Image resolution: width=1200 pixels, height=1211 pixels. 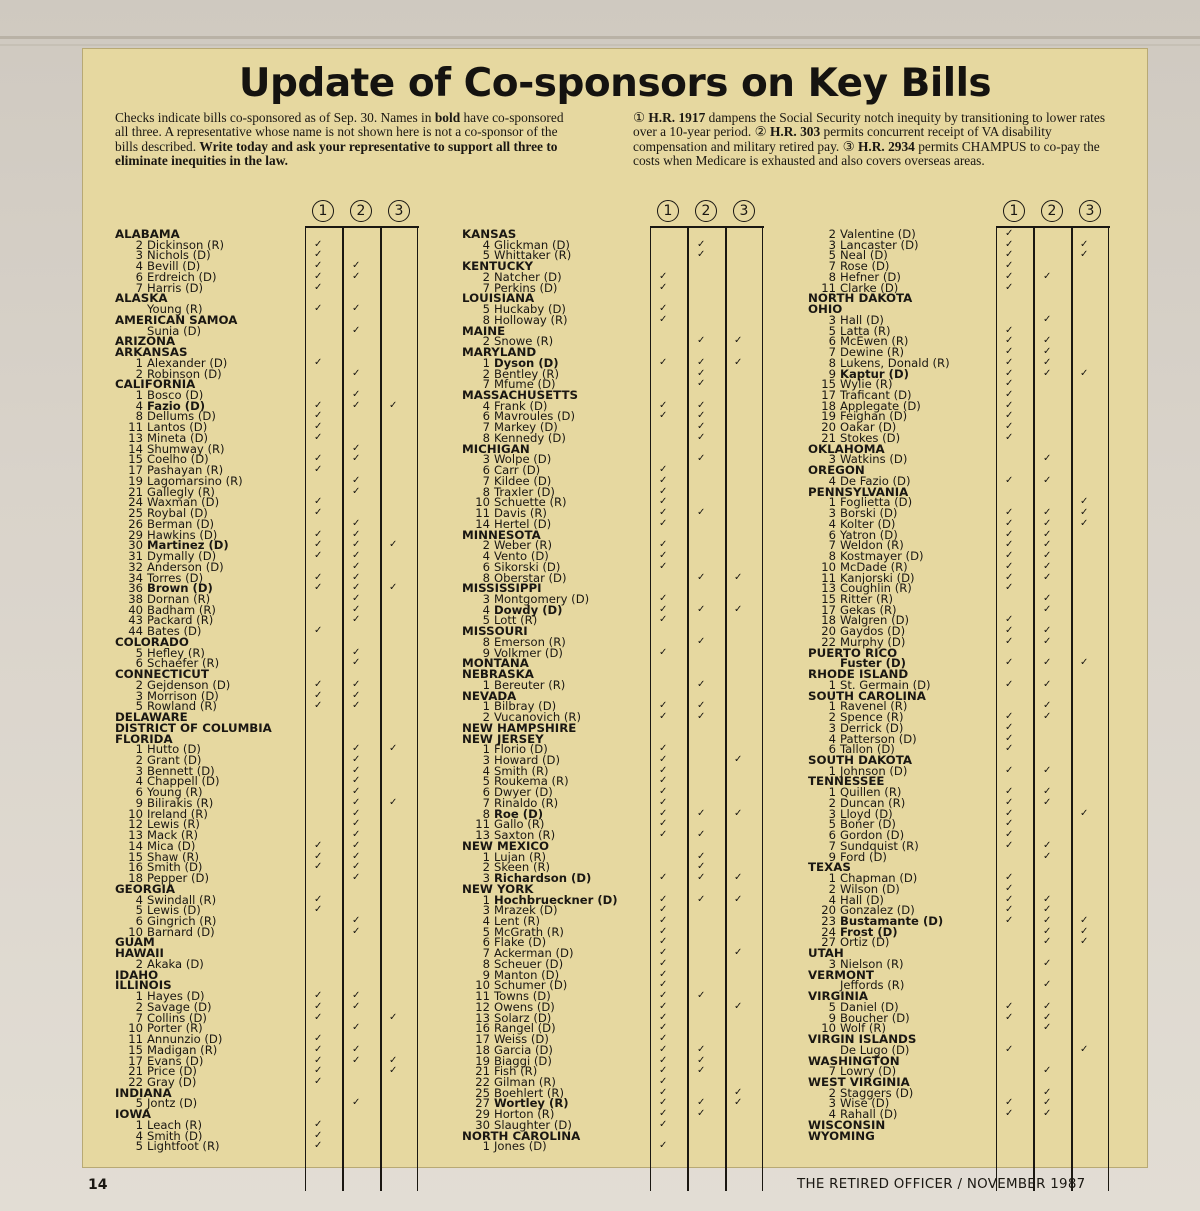 What do you see at coordinates (530, 309) in the screenshot?
I see `representative-name: Huckaby (D)` at bounding box center [530, 309].